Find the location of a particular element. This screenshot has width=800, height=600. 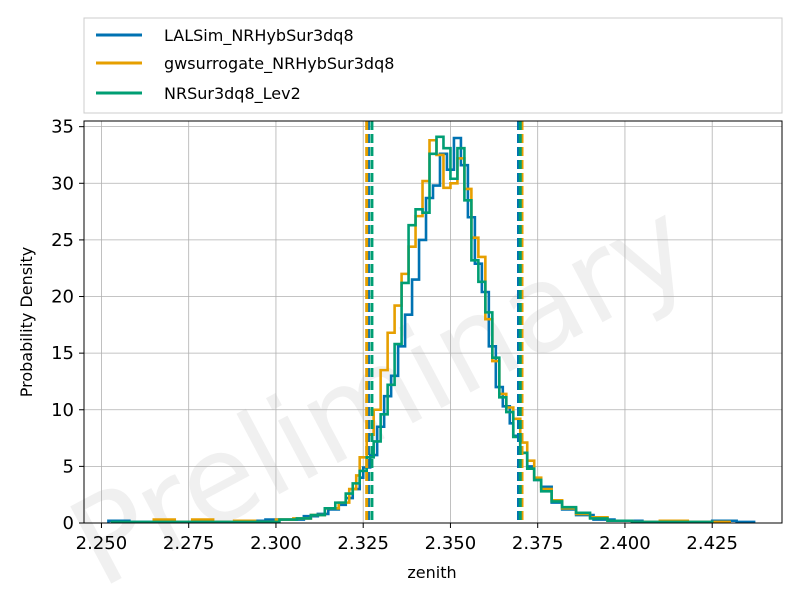

y-tick-label: 25 is located at coordinates (62, 240).